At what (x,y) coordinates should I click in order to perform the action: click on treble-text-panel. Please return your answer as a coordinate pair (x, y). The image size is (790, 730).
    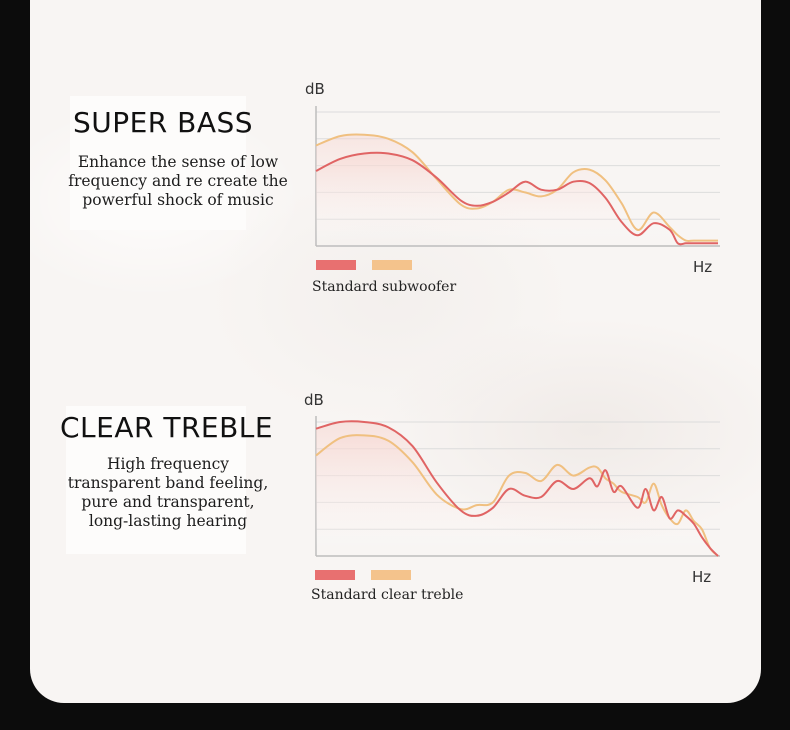
    Looking at the image, I should click on (156, 480).